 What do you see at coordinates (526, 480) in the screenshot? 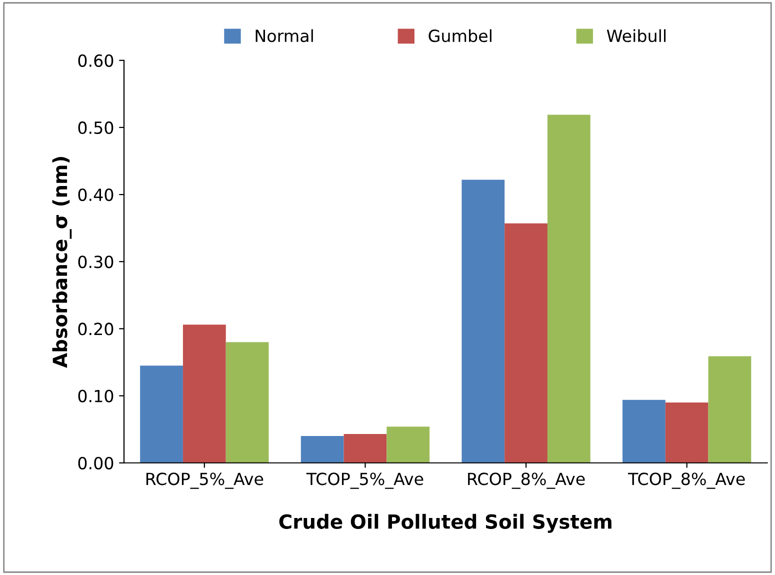
I see `x-tick-label: RCOP_8%_Ave` at bounding box center [526, 480].